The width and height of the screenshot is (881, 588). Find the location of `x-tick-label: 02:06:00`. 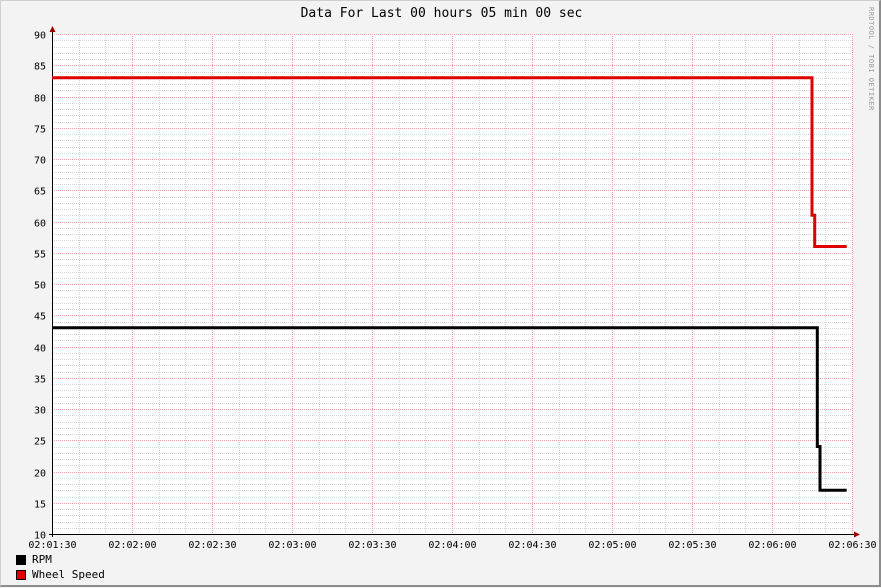

x-tick-label: 02:06:00 is located at coordinates (772, 545).